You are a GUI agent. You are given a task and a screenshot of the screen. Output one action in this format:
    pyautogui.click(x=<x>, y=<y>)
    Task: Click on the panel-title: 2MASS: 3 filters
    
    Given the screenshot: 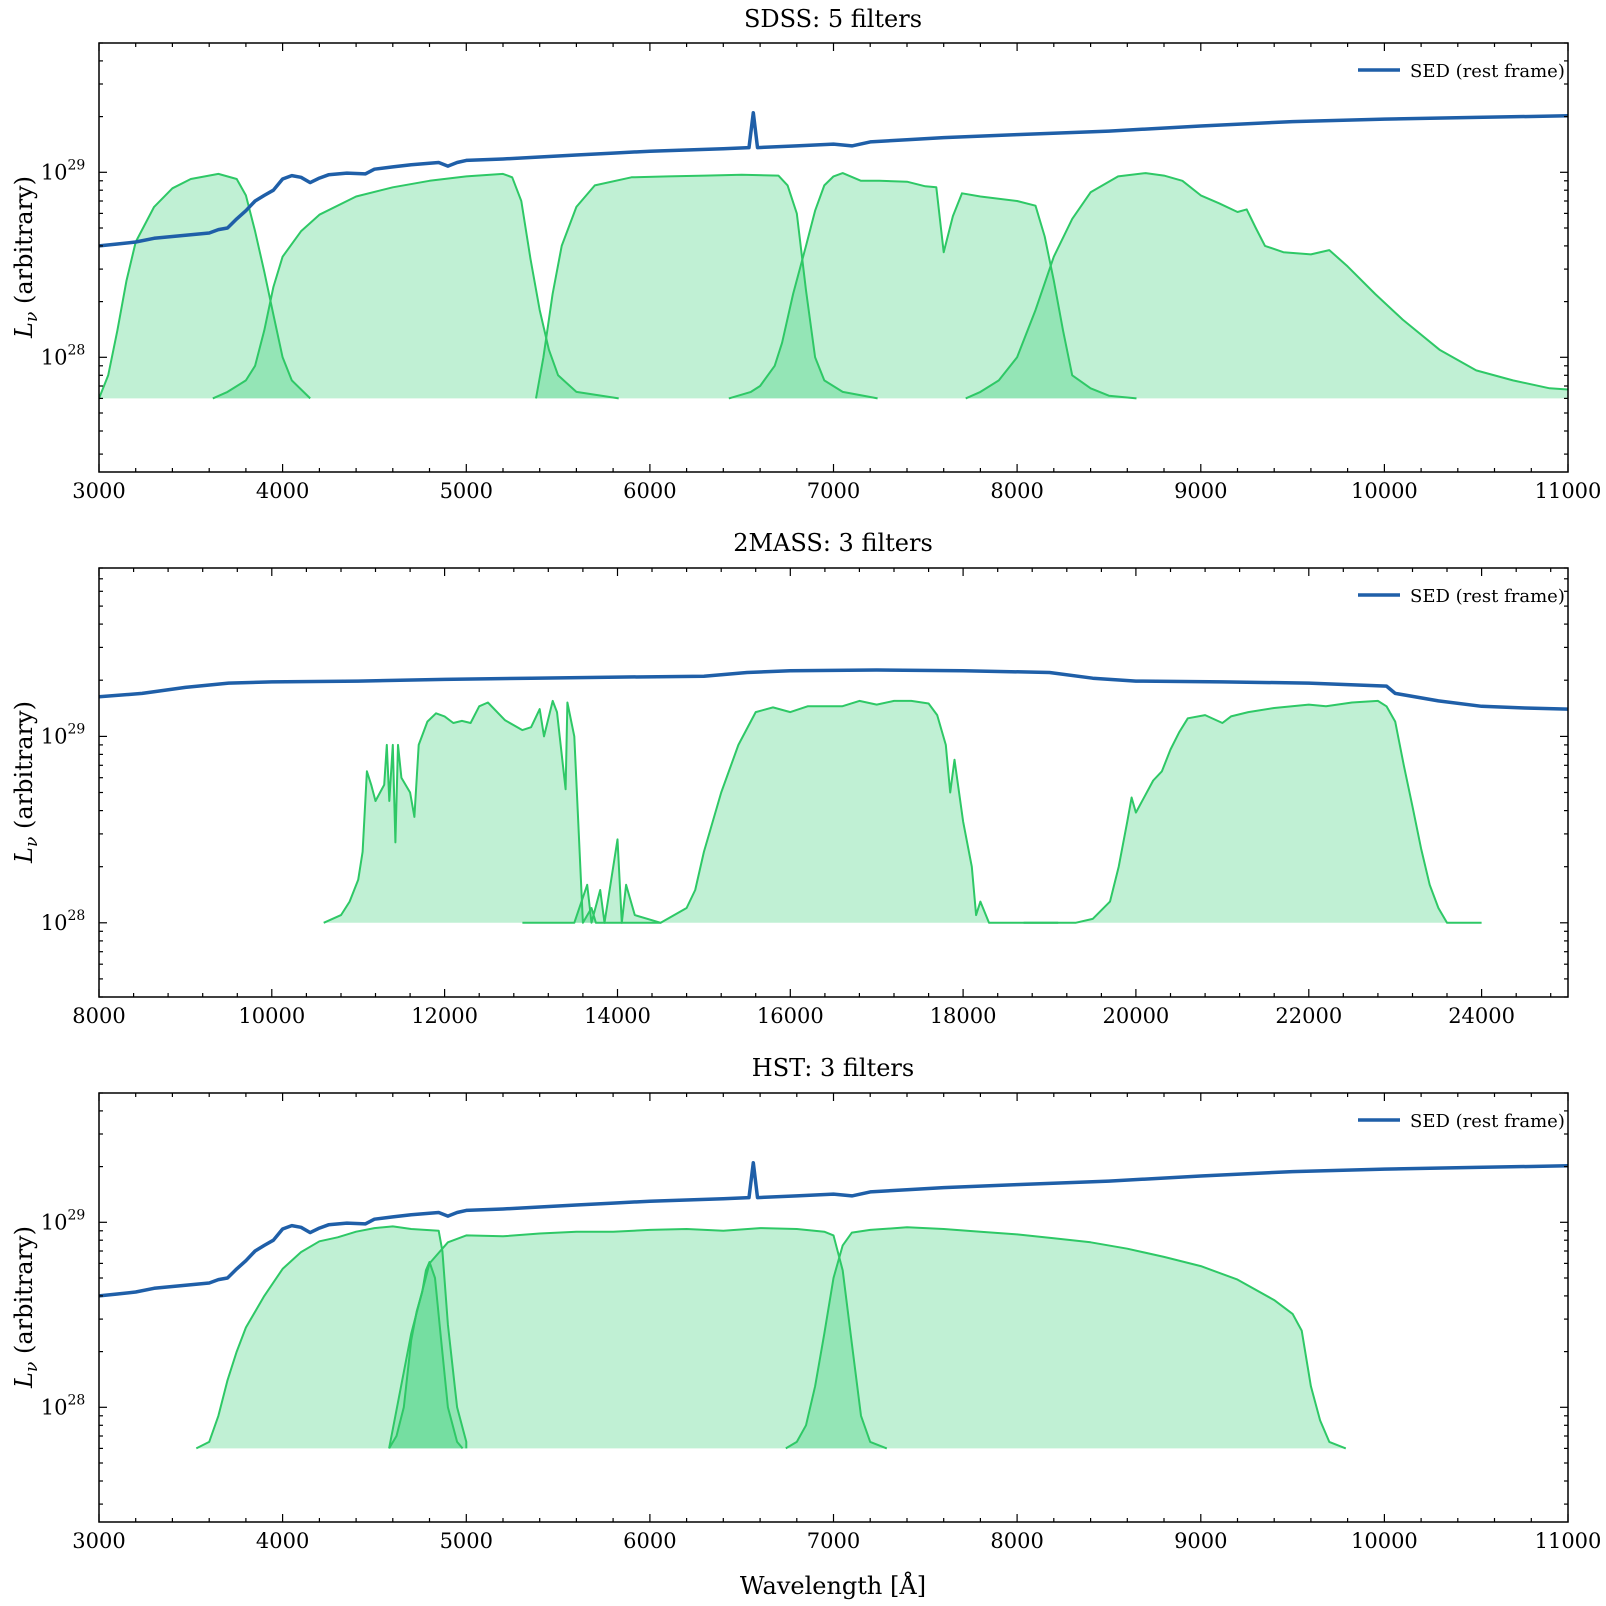 What is the action you would take?
    pyautogui.click(x=833, y=543)
    